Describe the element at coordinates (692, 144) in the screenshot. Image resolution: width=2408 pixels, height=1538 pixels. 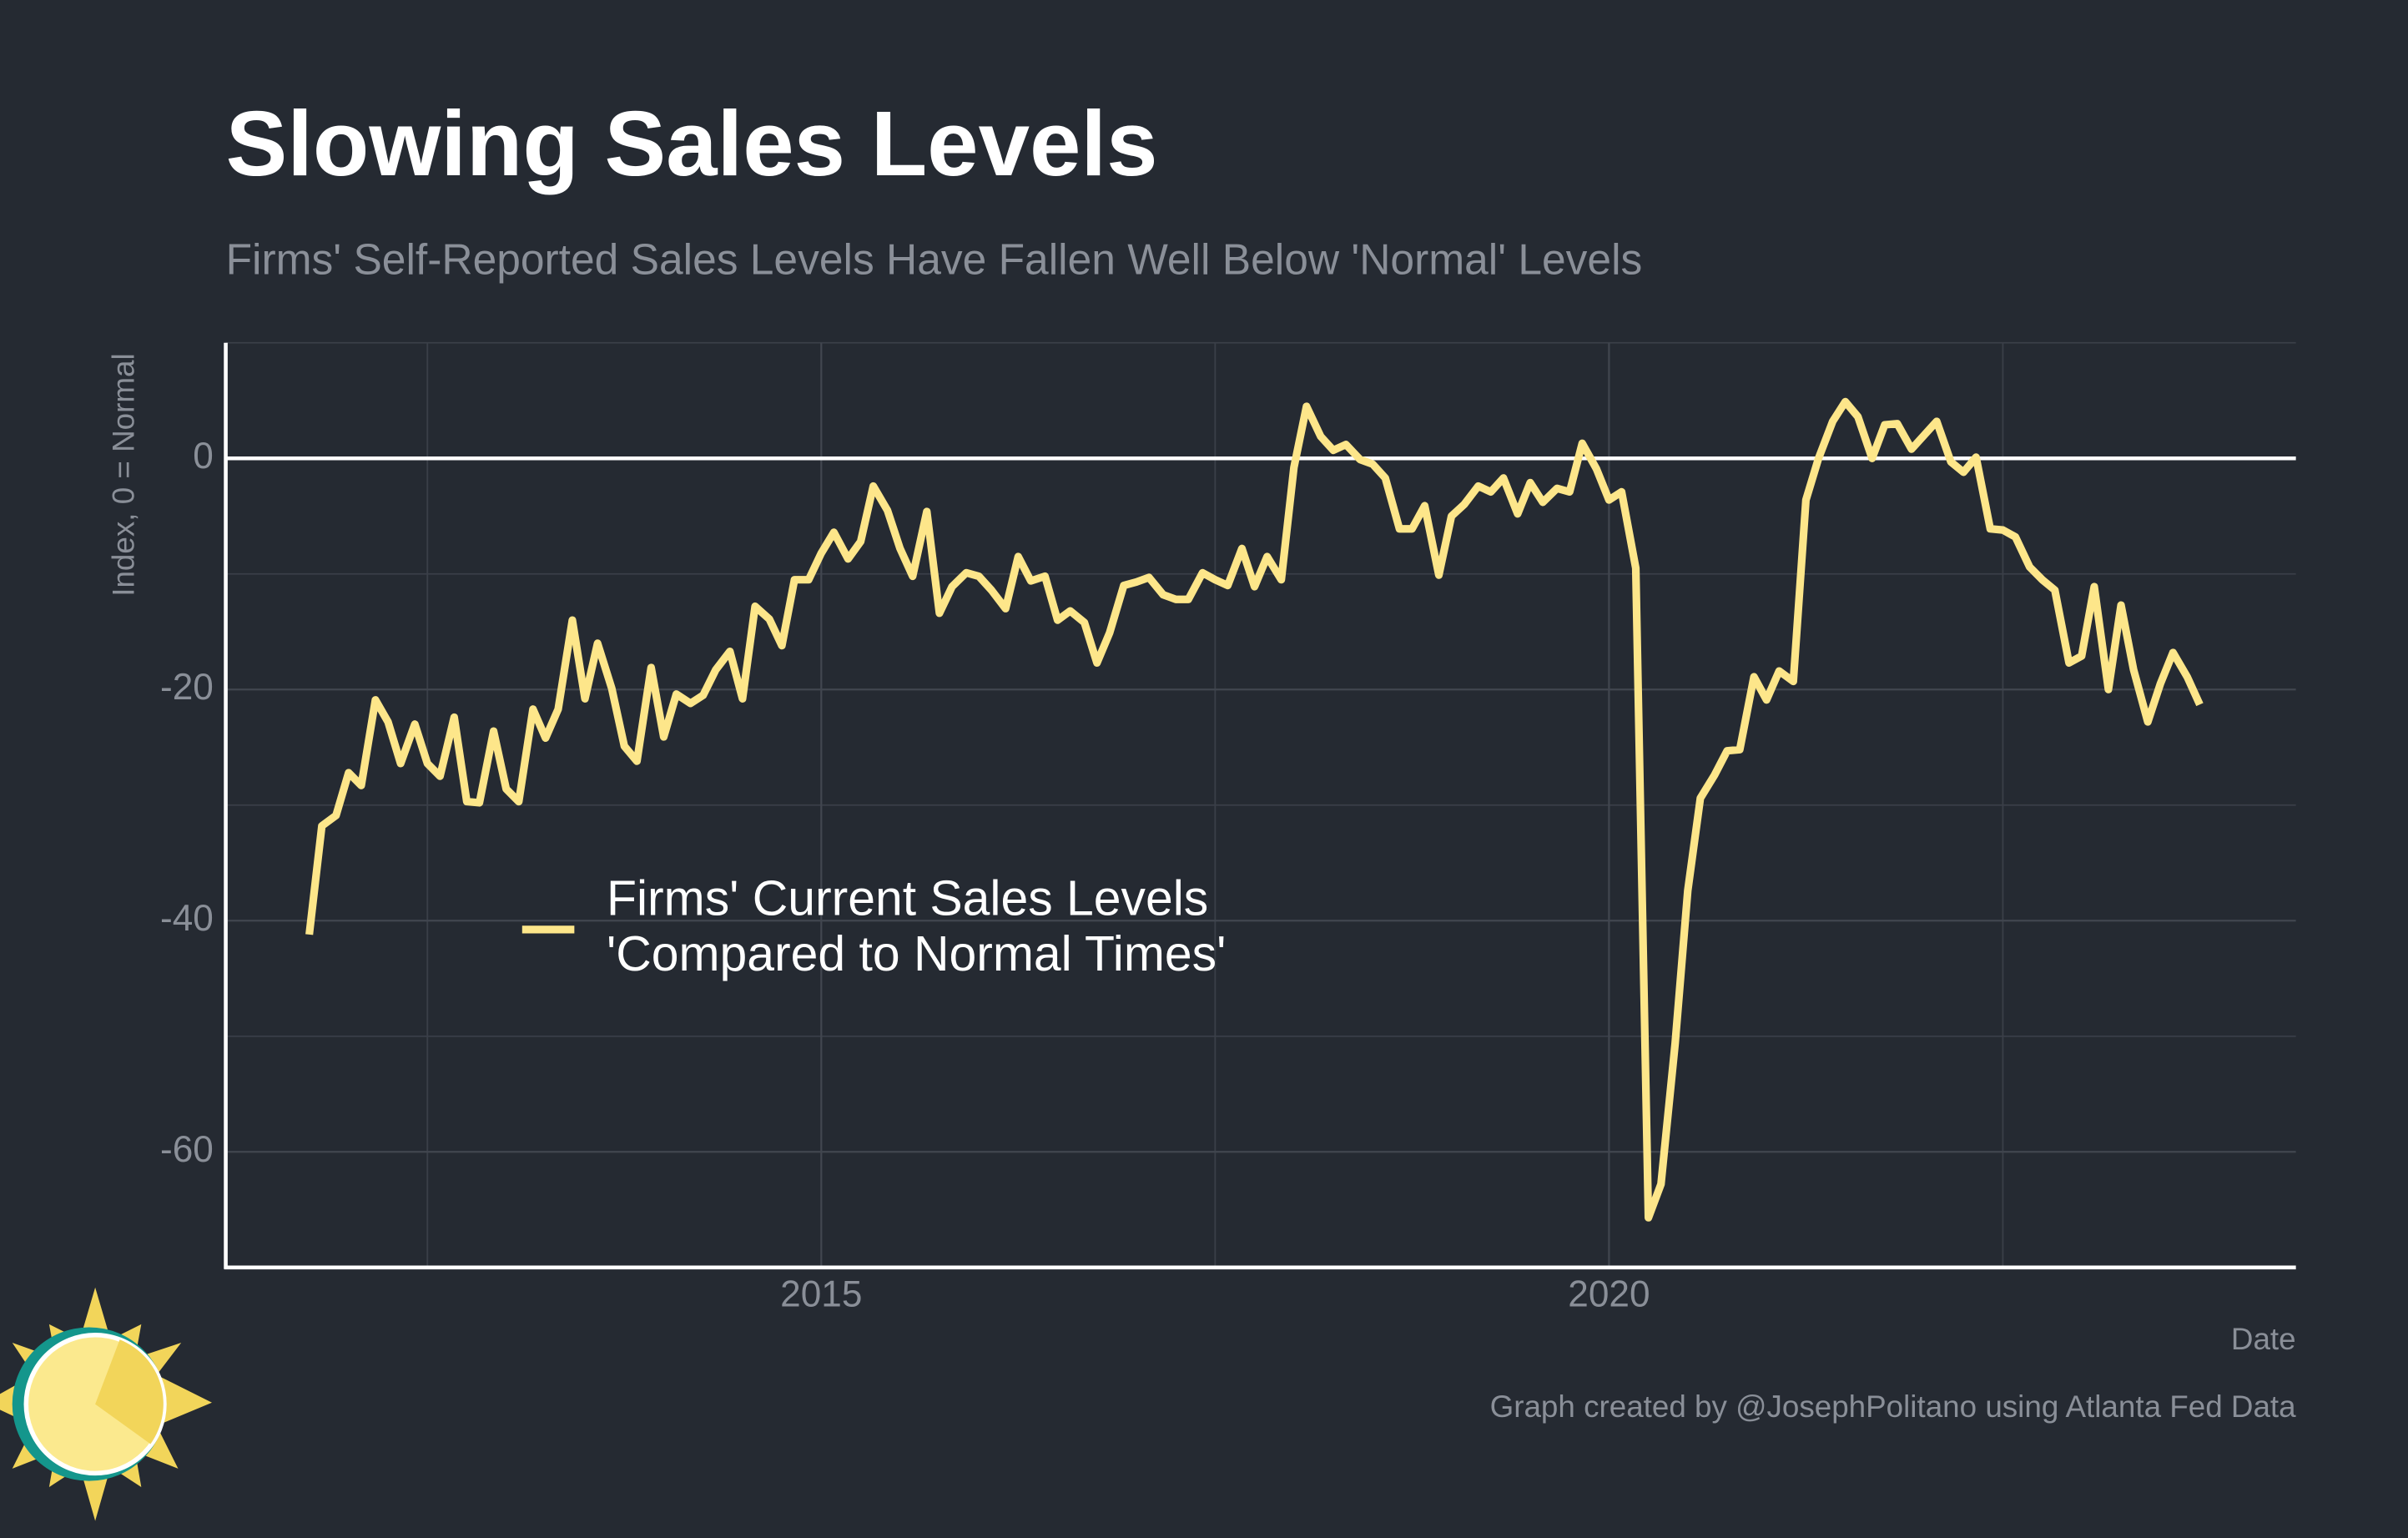
I see `chart-title: Slowing Sales Levels` at that location.